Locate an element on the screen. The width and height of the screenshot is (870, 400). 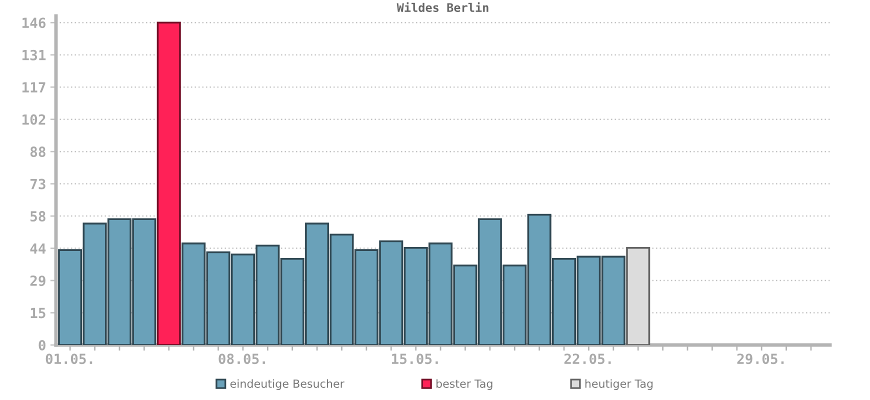
y-tick-label: 102 is located at coordinates (34, 119).